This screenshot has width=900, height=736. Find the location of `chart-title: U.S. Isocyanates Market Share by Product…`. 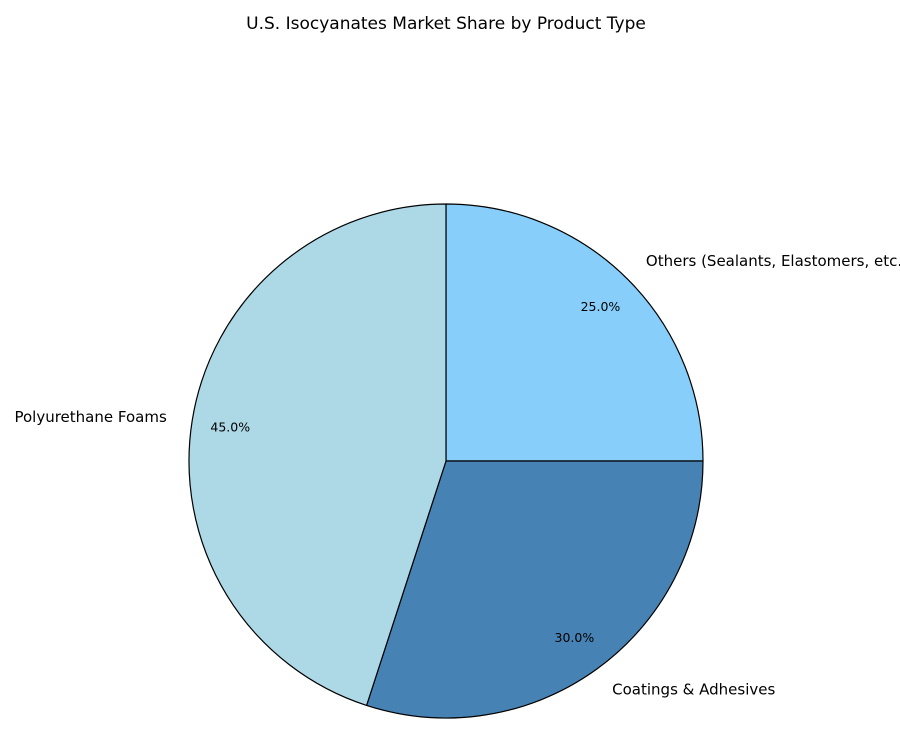

chart-title: U.S. Isocyanates Market Share by Product… is located at coordinates (446, 24).